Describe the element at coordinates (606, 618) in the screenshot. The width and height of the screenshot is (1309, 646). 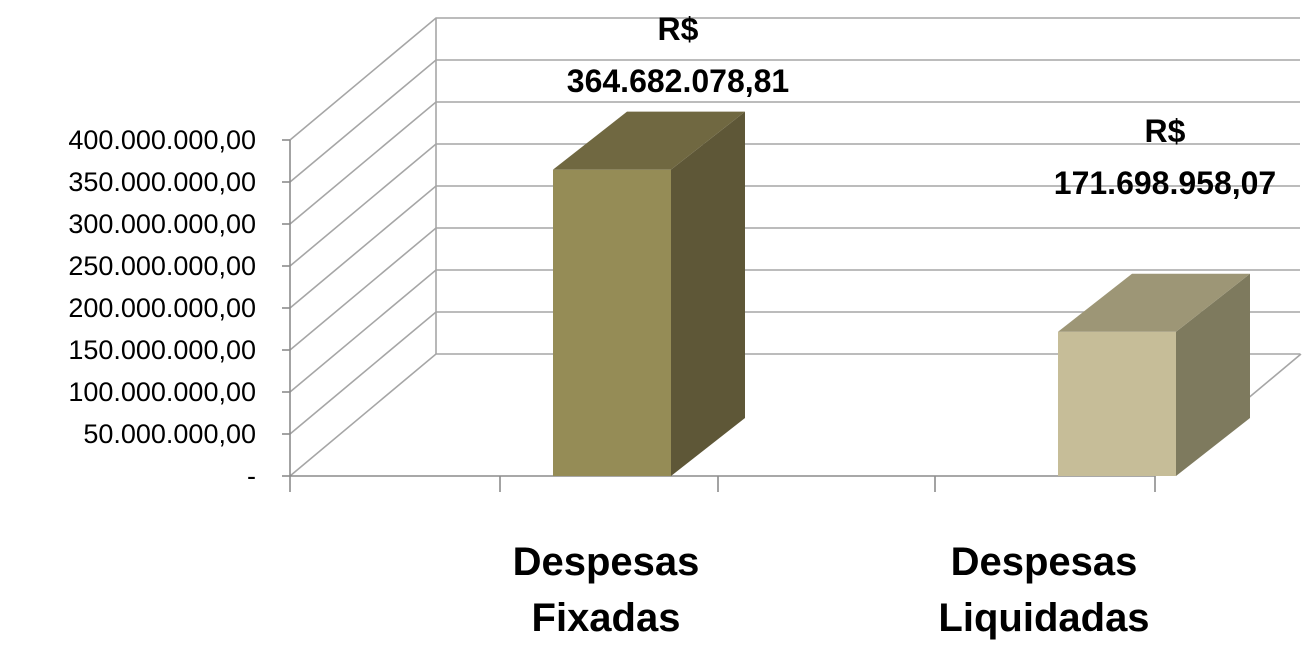
I see `category-label: Fixadas` at that location.